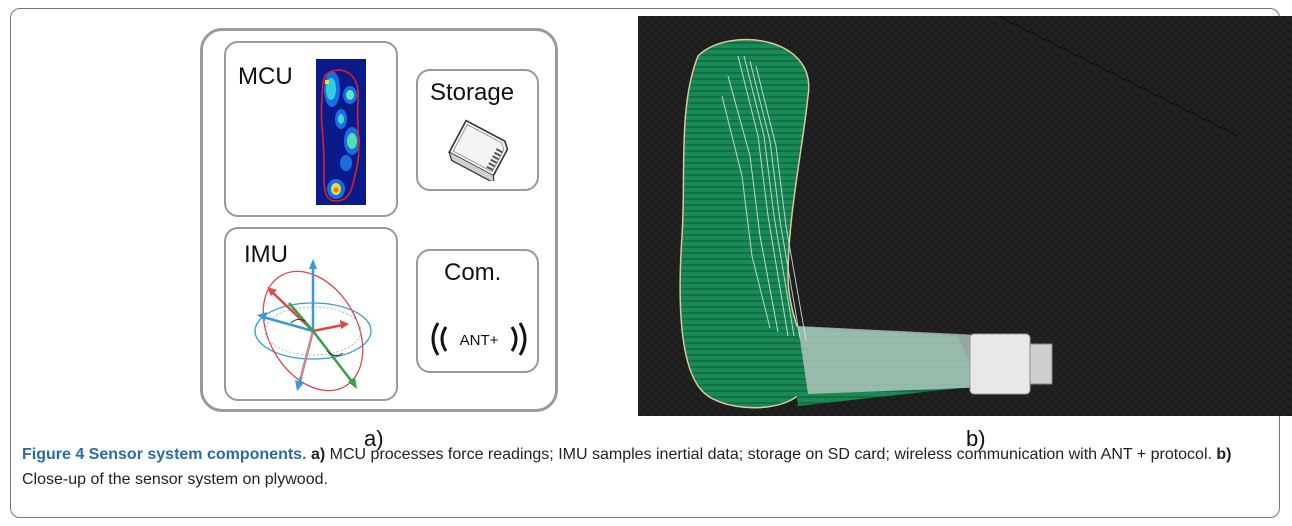 The height and width of the screenshot is (526, 1292). I want to click on panel-a-letter: a), so click(374, 438).